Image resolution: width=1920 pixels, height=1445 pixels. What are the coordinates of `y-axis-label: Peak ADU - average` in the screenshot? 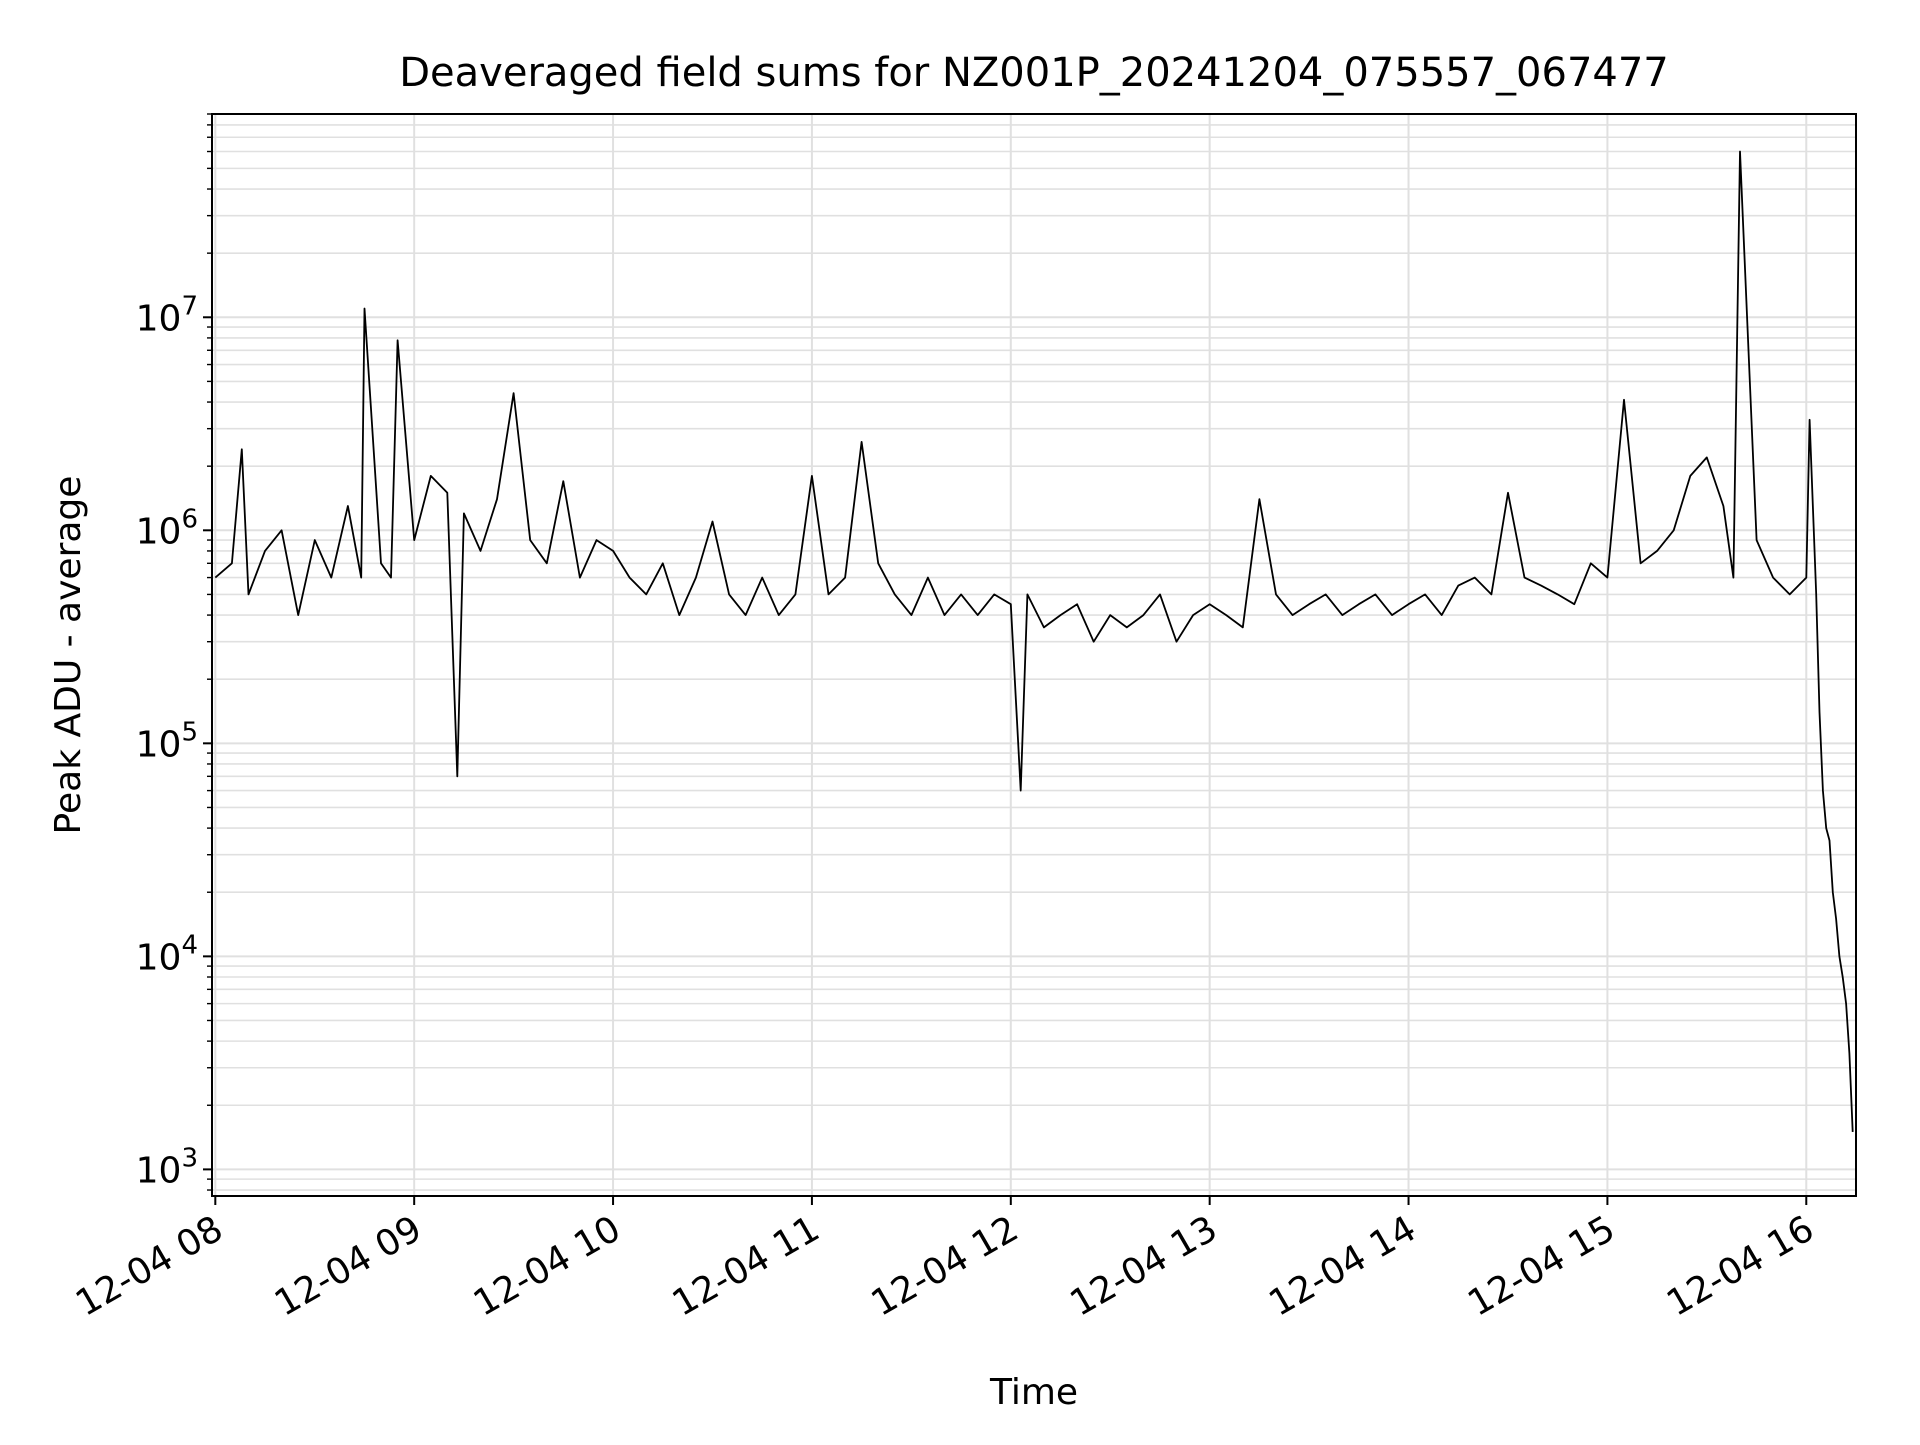 It's located at (68, 655).